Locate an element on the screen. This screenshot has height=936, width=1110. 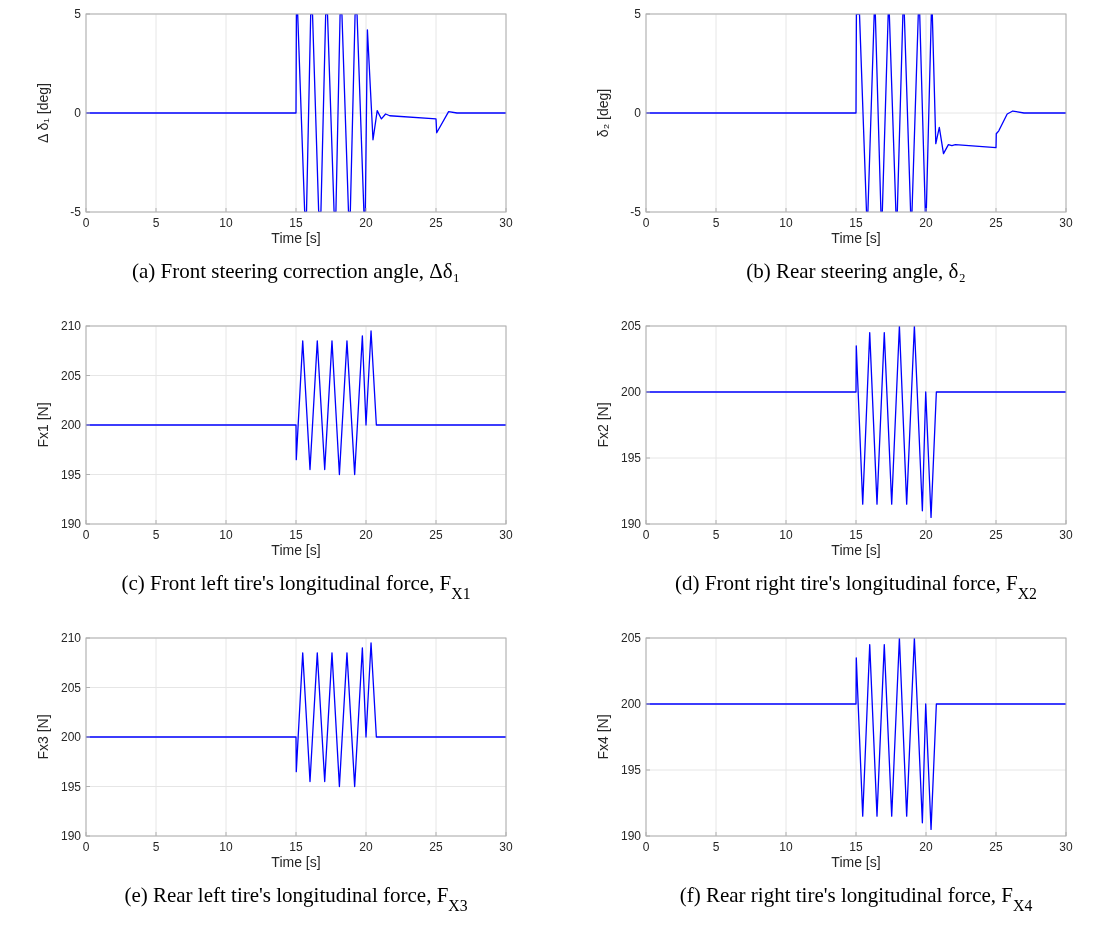
y-axis-title: Δ δ₁ [deg] is located at coordinates (43, 113).